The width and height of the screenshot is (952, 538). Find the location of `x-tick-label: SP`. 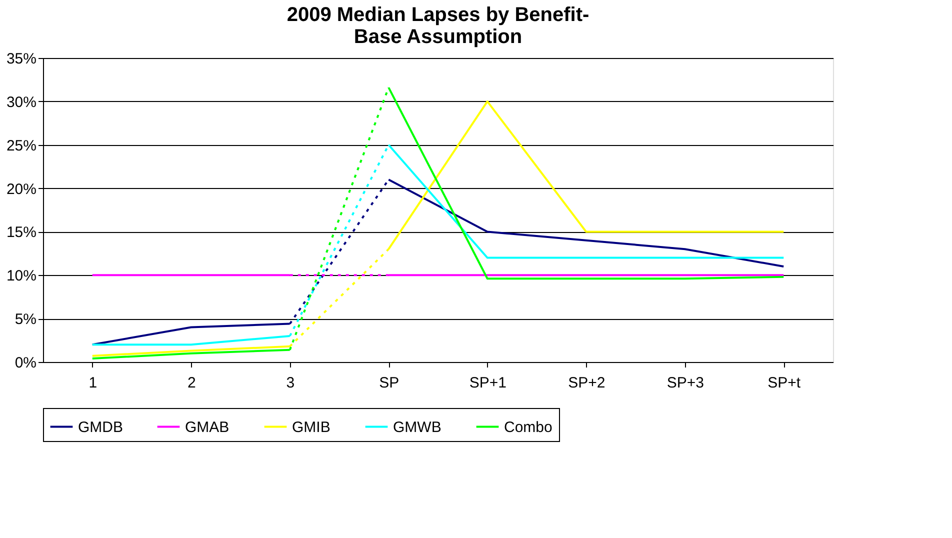

x-tick-label: SP is located at coordinates (389, 383).